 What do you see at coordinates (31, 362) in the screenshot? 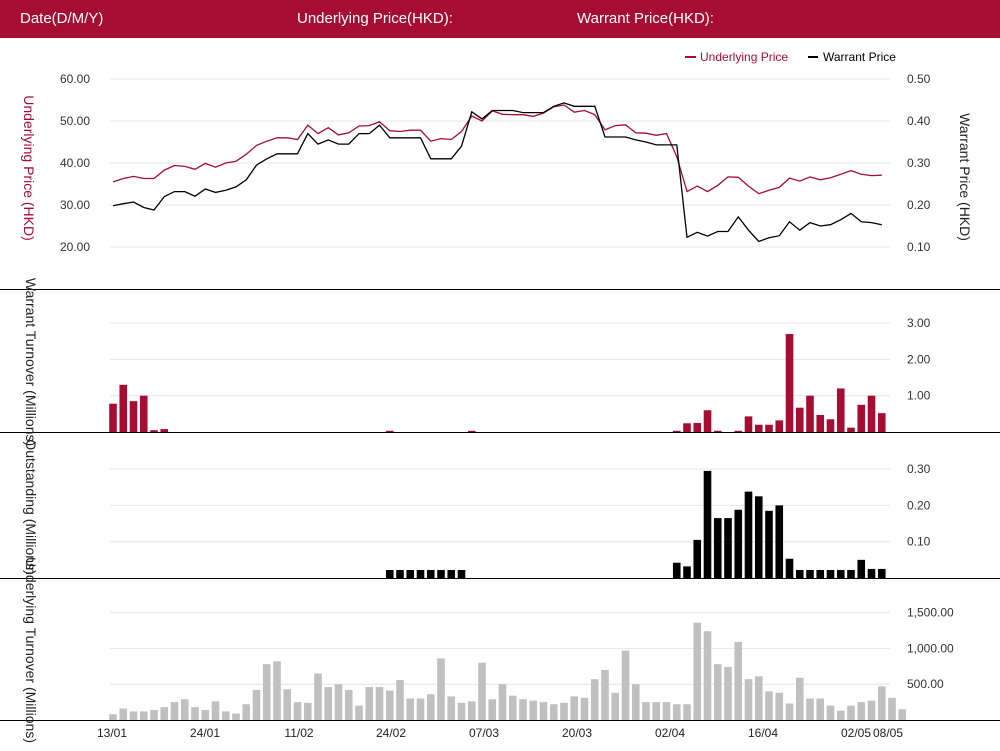
I see `warrant-turnover-axis-title: Warrant Turnover (Millions)` at bounding box center [31, 362].